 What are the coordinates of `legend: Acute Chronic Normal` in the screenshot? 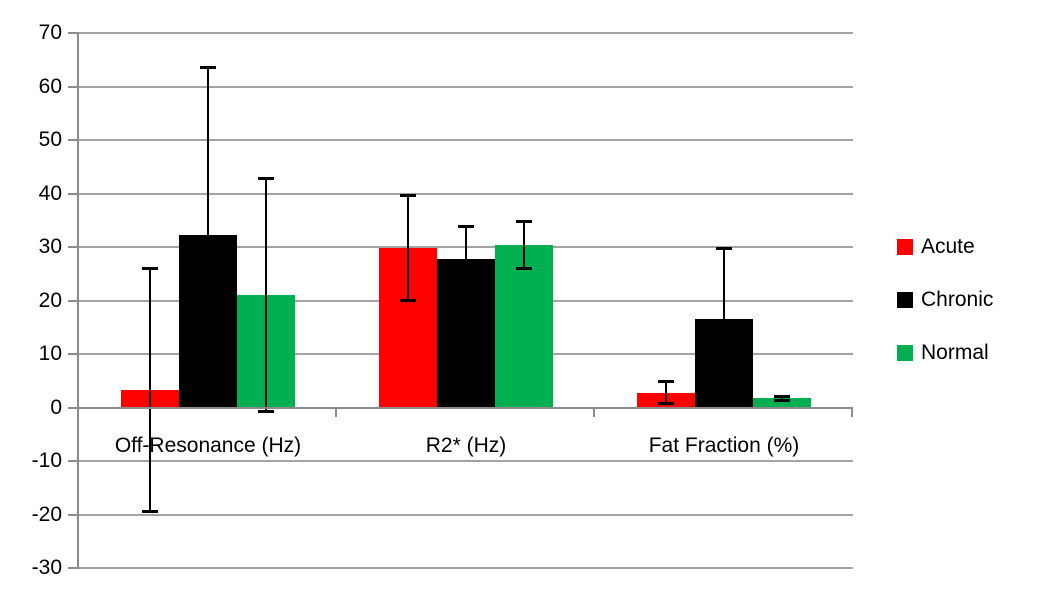 It's located at (945, 310).